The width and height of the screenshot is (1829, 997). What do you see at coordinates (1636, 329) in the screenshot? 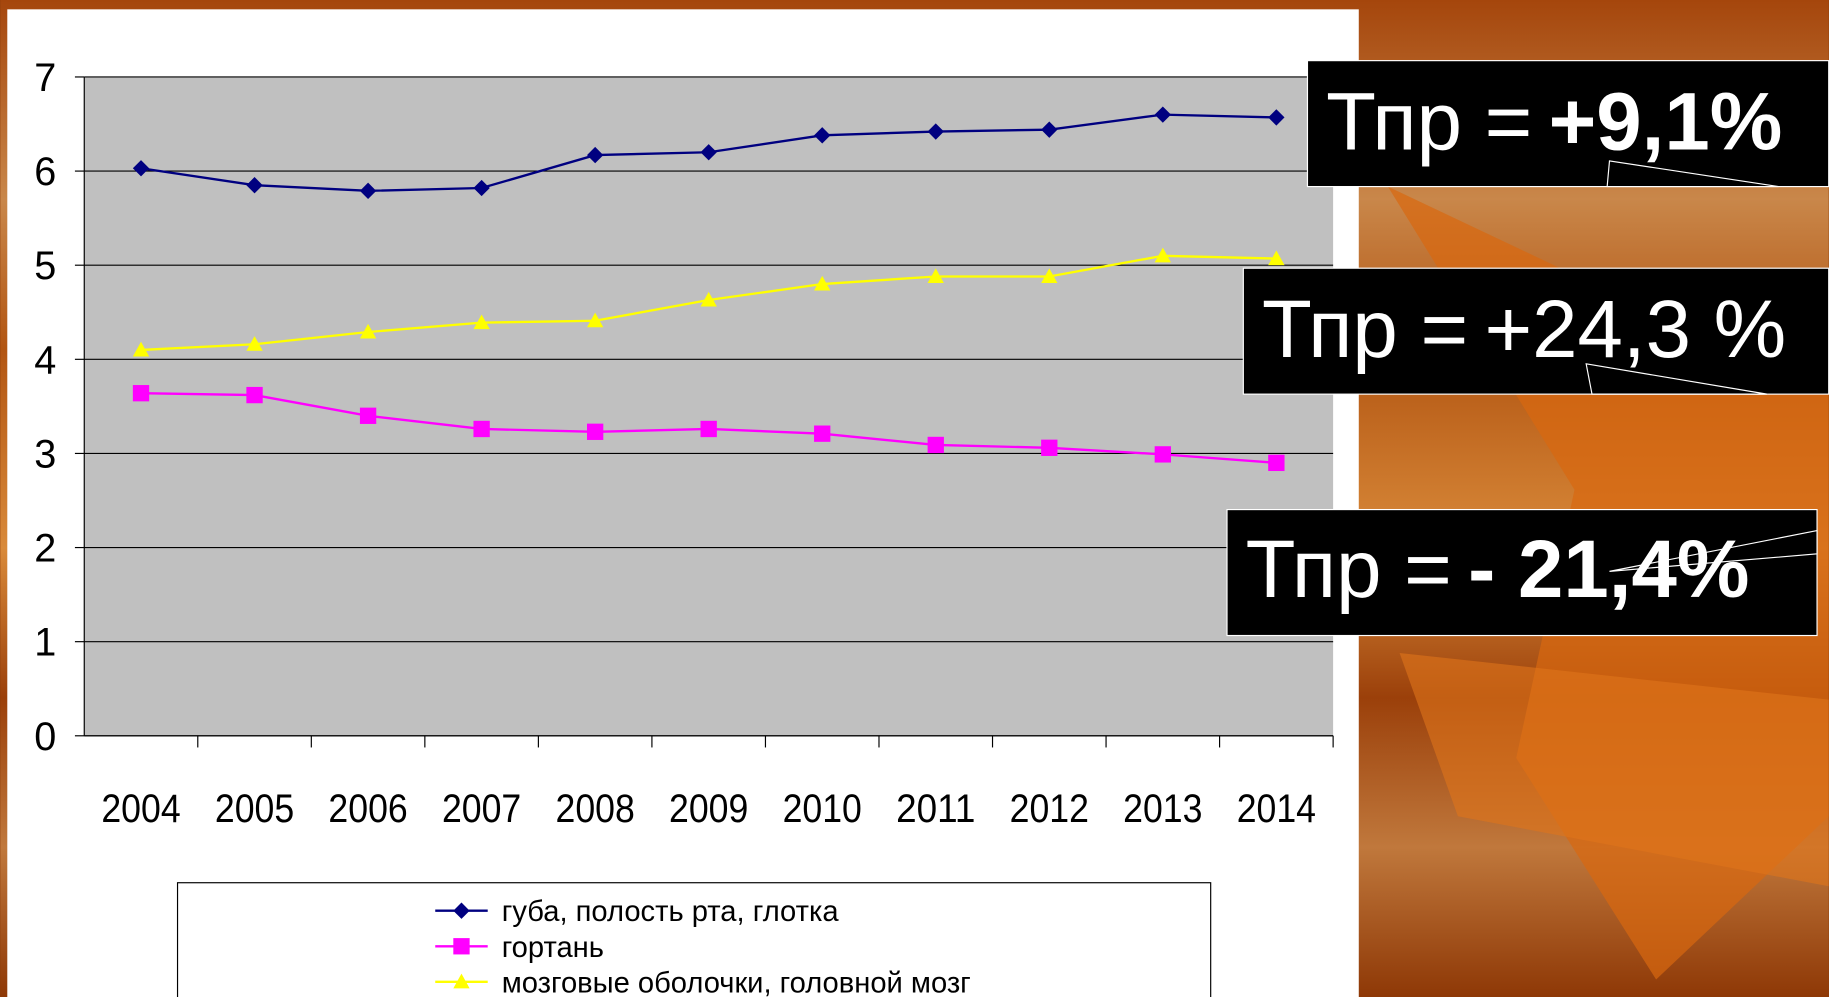
I see `callout-value: +24,3 %` at bounding box center [1636, 329].